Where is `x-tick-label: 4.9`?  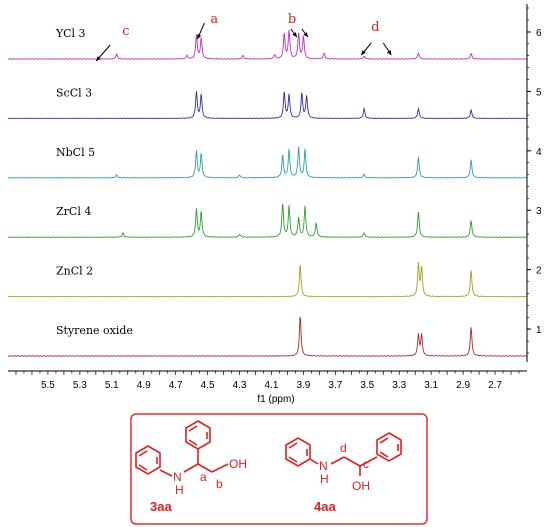
x-tick-label: 4.9 is located at coordinates (144, 385).